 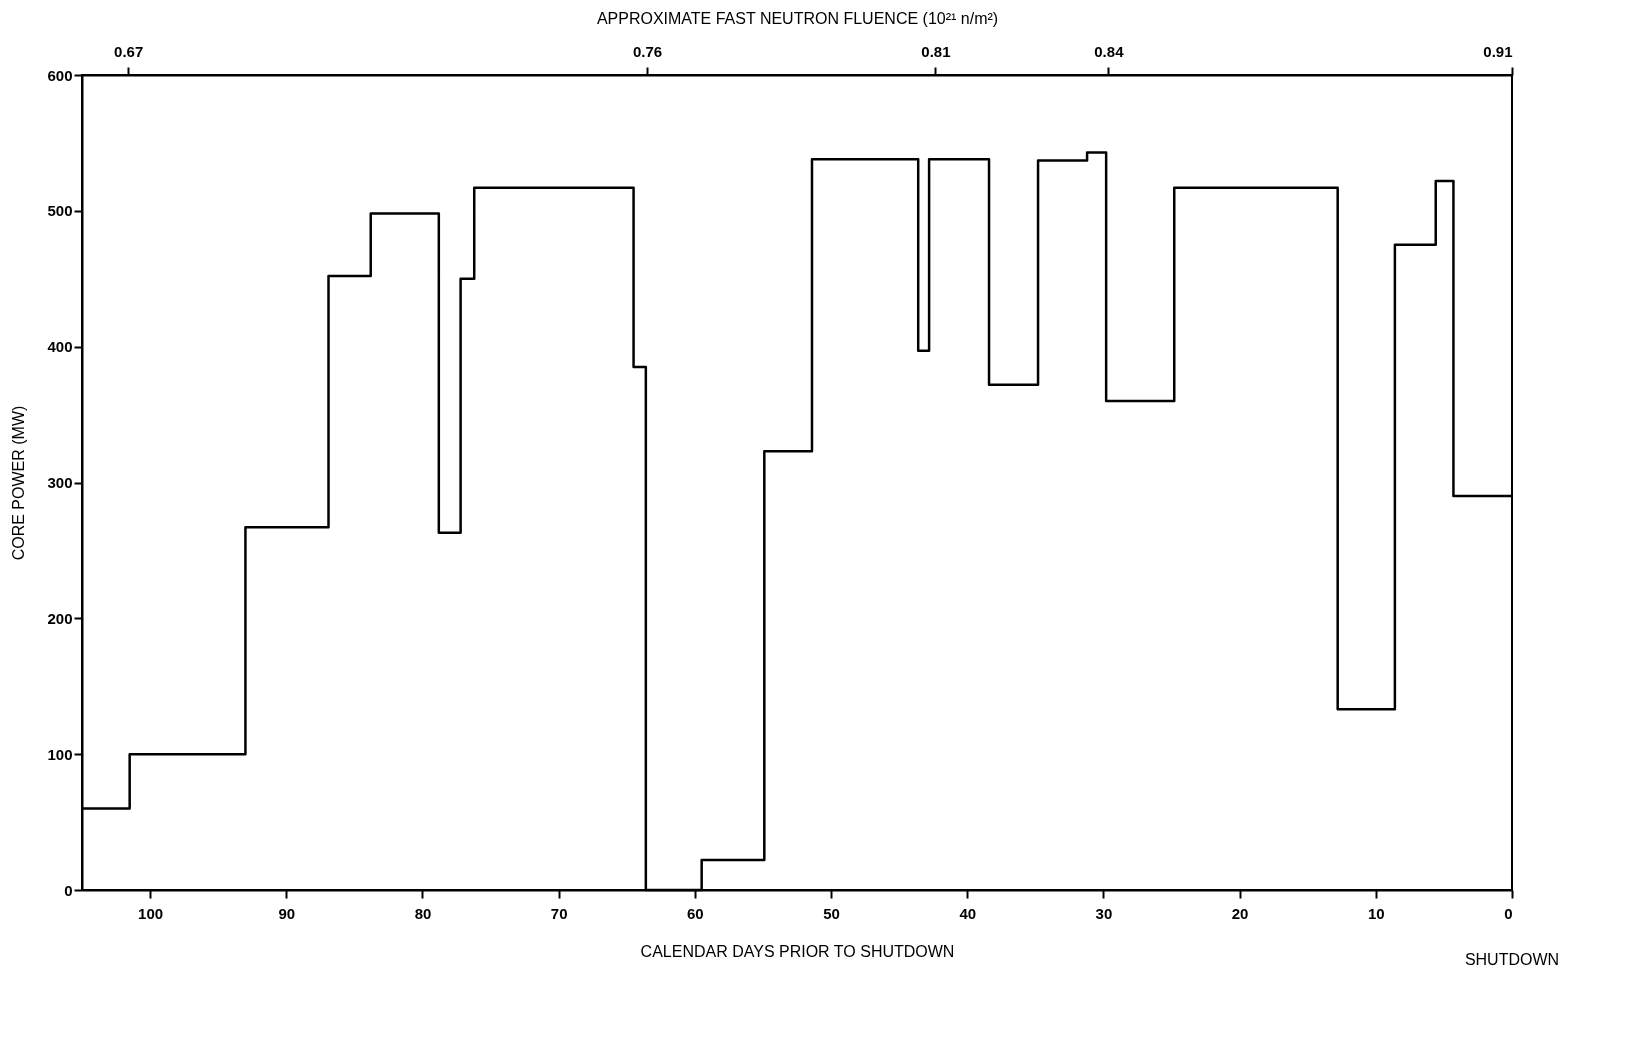 What do you see at coordinates (60, 482) in the screenshot?
I see `y-tick-label: 300` at bounding box center [60, 482].